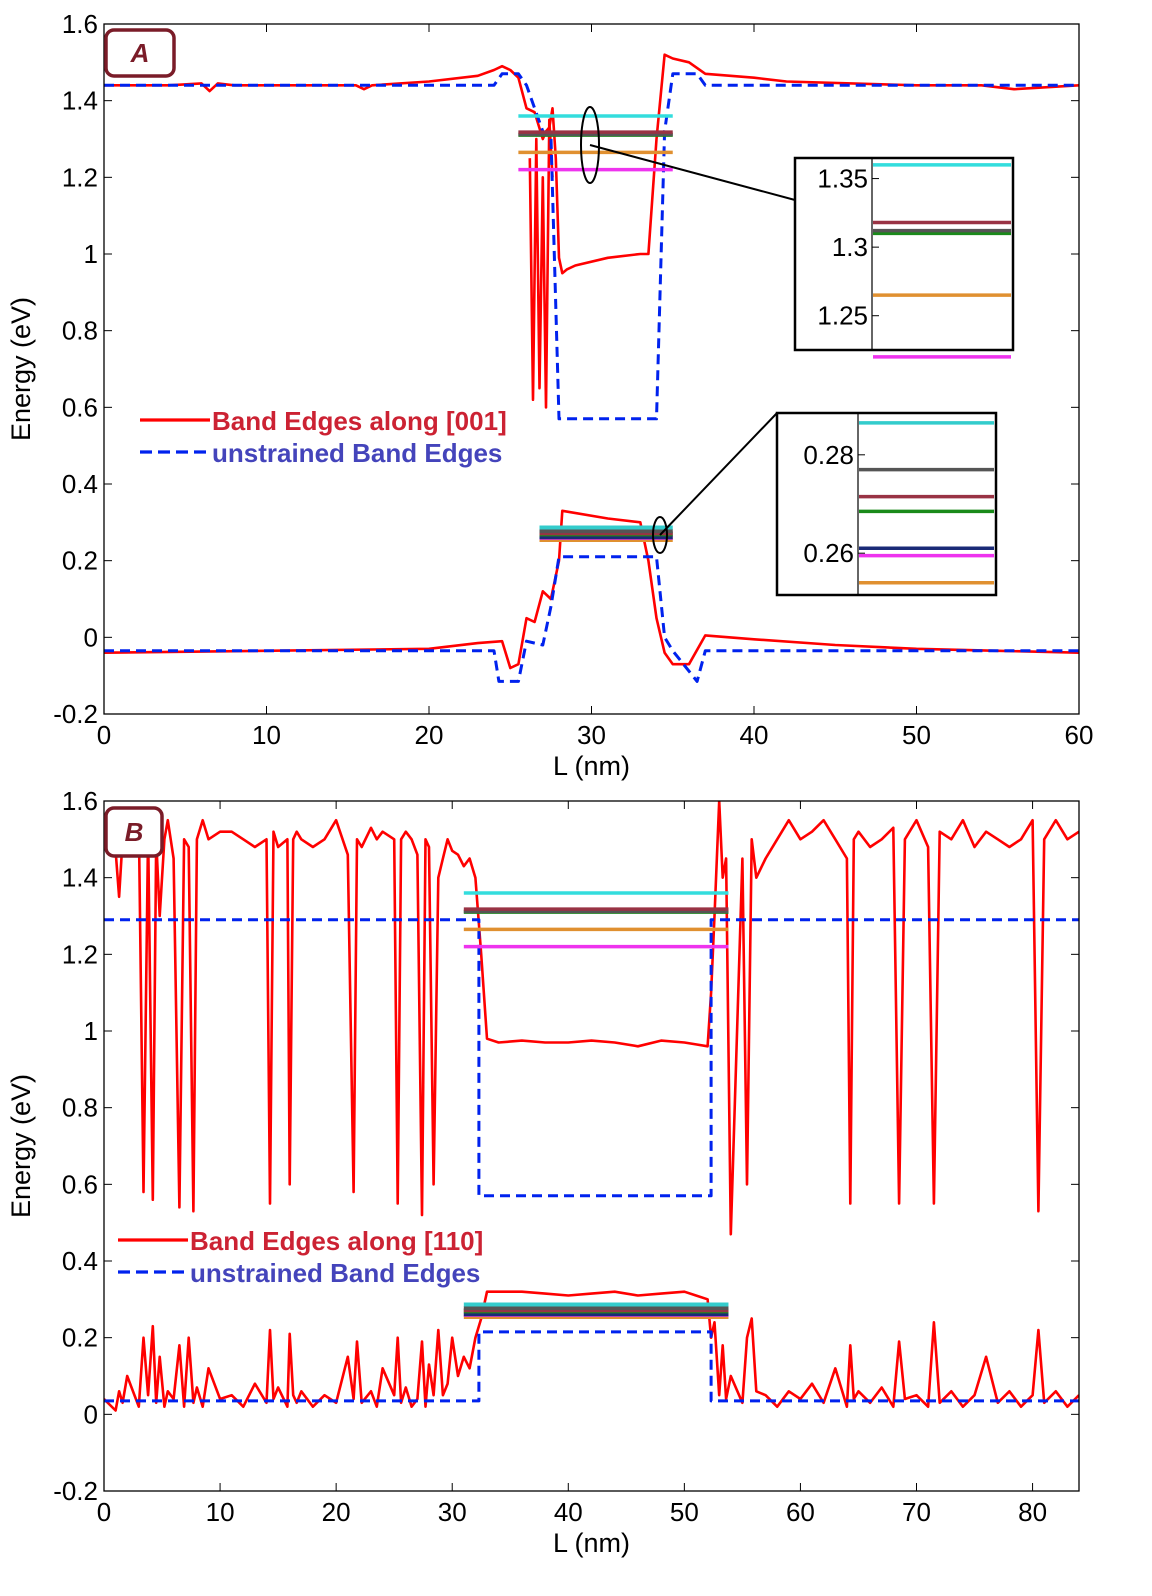 The height and width of the screenshot is (1596, 1152). What do you see at coordinates (718, 474) in the screenshot?
I see `lower-inset-callout-line` at bounding box center [718, 474].